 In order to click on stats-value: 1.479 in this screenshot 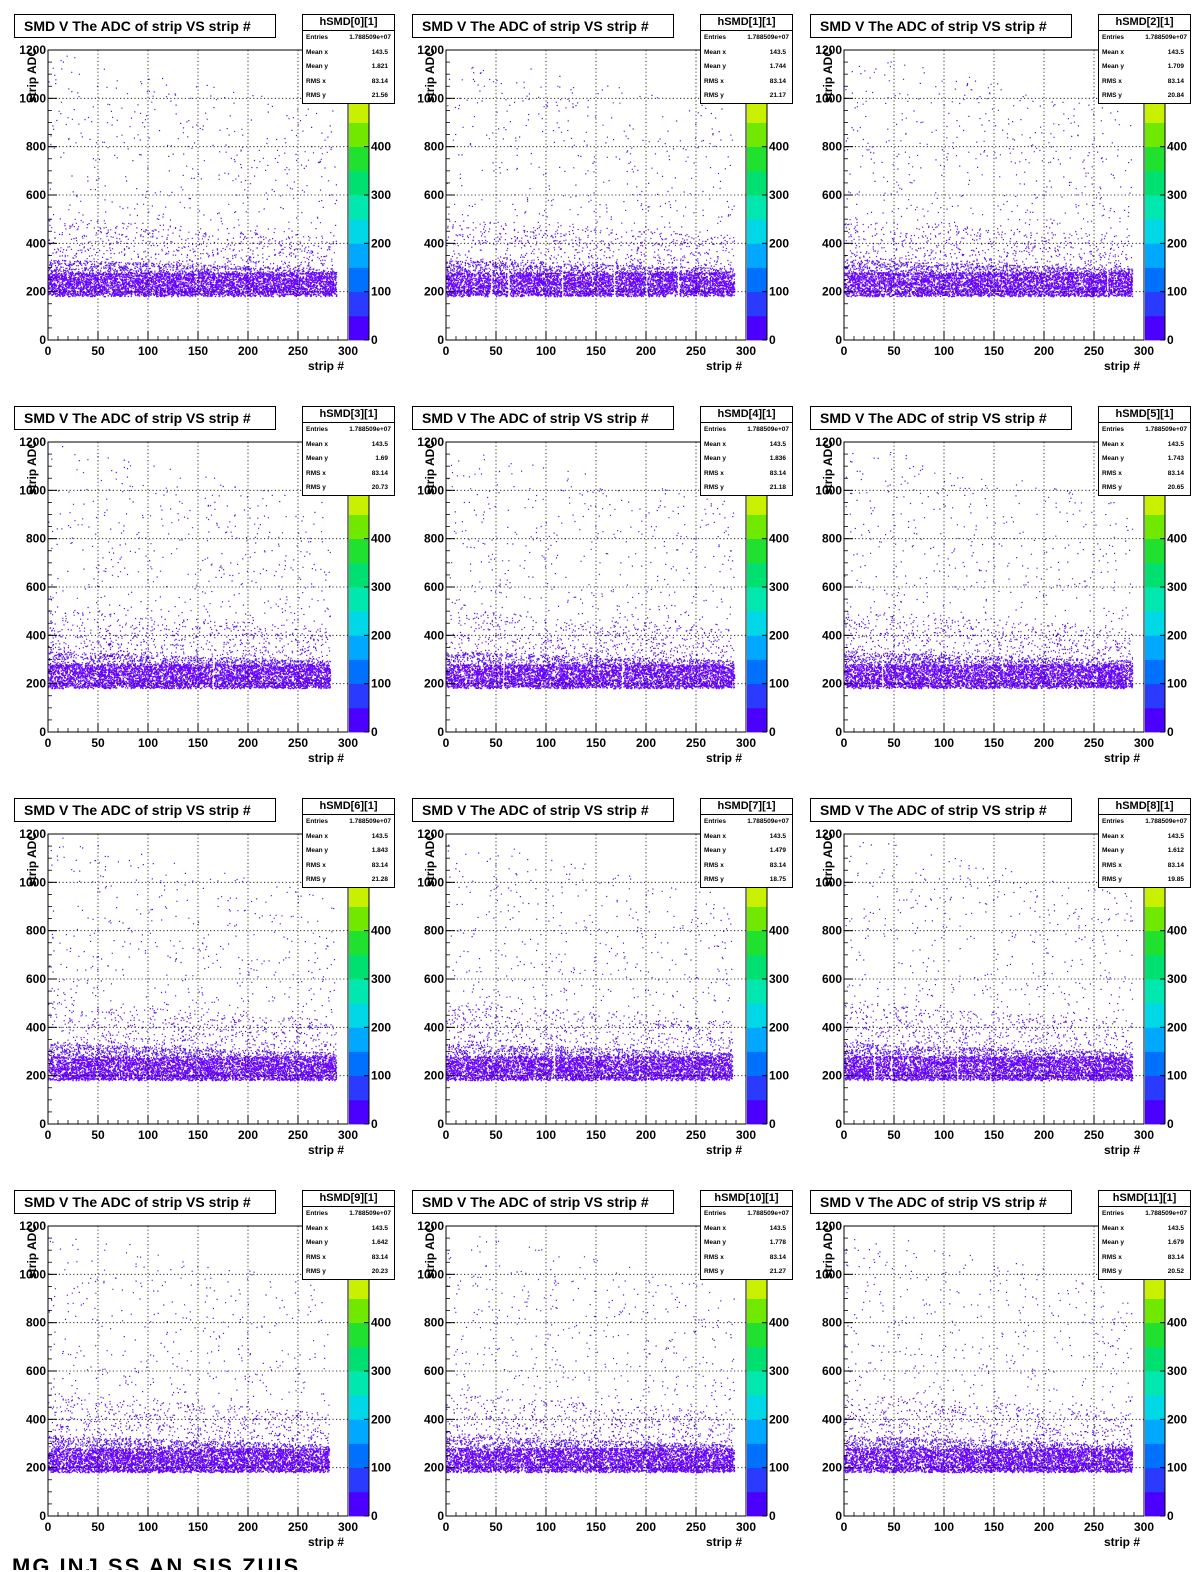, I will do `click(777, 851)`.